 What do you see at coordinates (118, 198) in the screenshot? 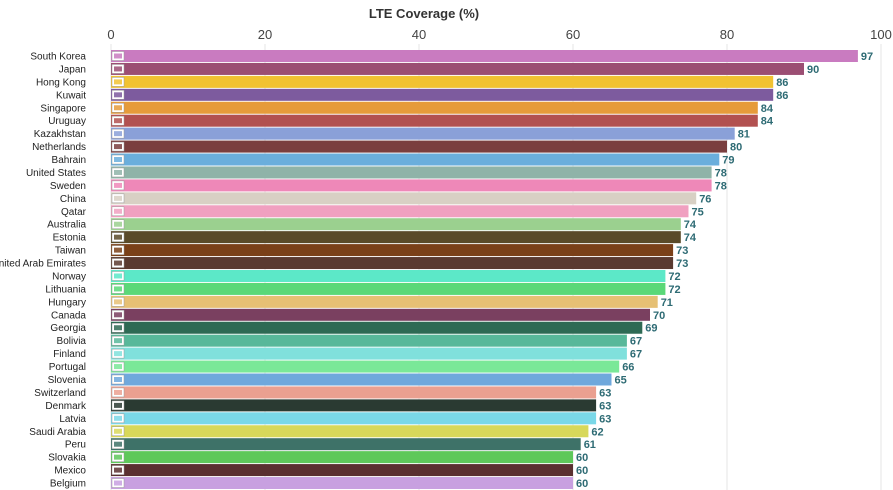
I see `china-flag-icon` at bounding box center [118, 198].